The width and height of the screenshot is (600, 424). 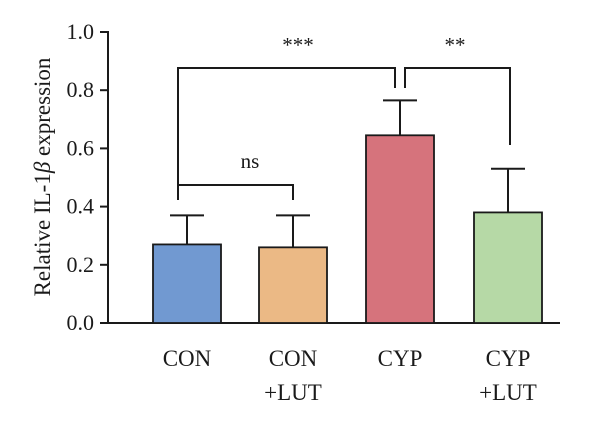 What do you see at coordinates (298, 45) in the screenshot?
I see `significance-label: ***` at bounding box center [298, 45].